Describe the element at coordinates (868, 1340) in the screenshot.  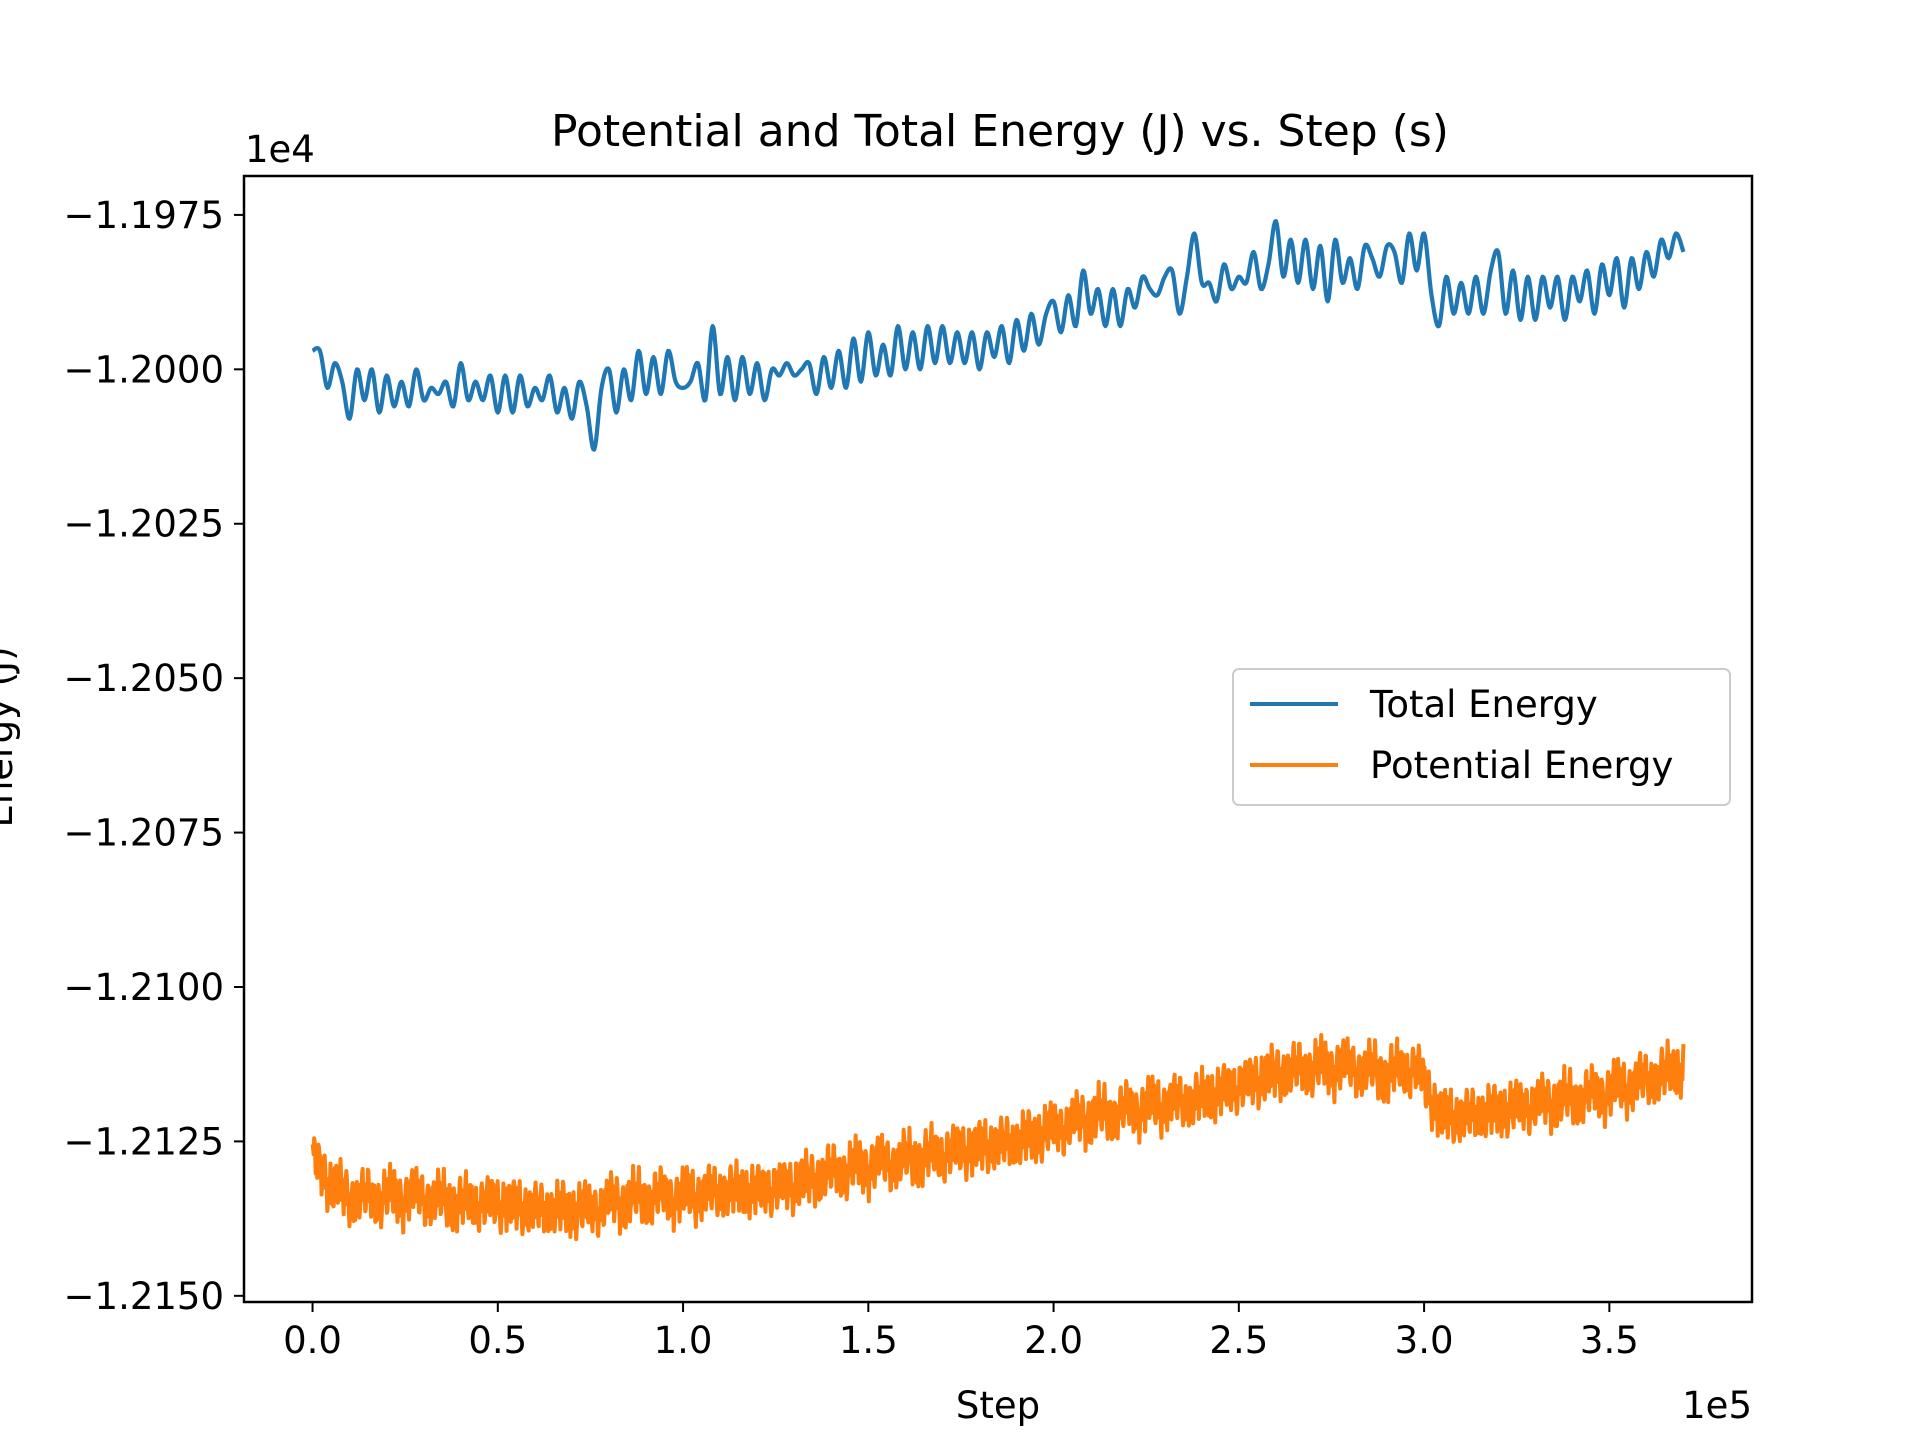
I see `x-tick-label: 1.5` at that location.